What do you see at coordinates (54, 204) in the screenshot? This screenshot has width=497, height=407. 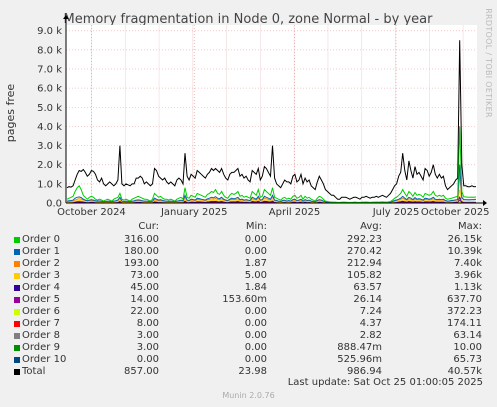 I see `y-tick-label: 0.0` at bounding box center [54, 204].